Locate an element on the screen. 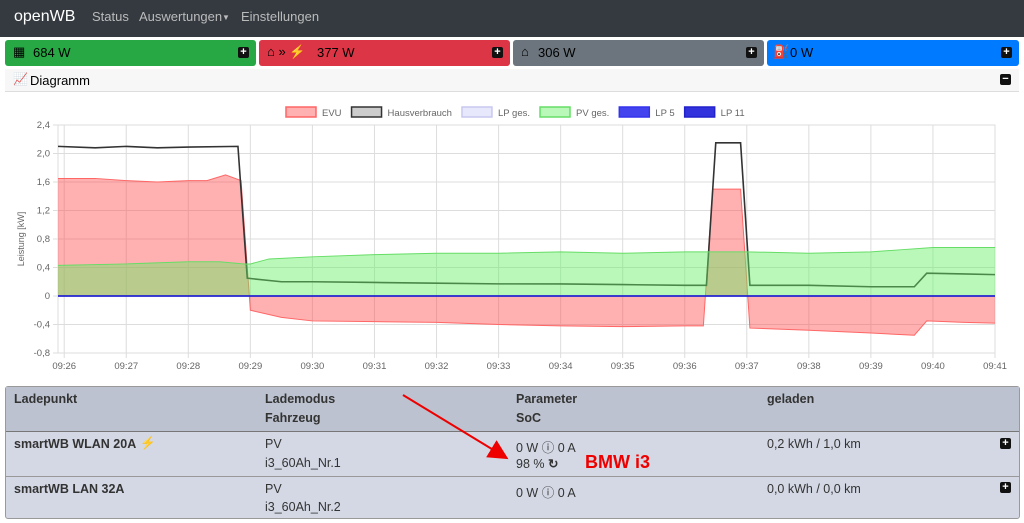  icon: ⛽ is located at coordinates (781, 51).